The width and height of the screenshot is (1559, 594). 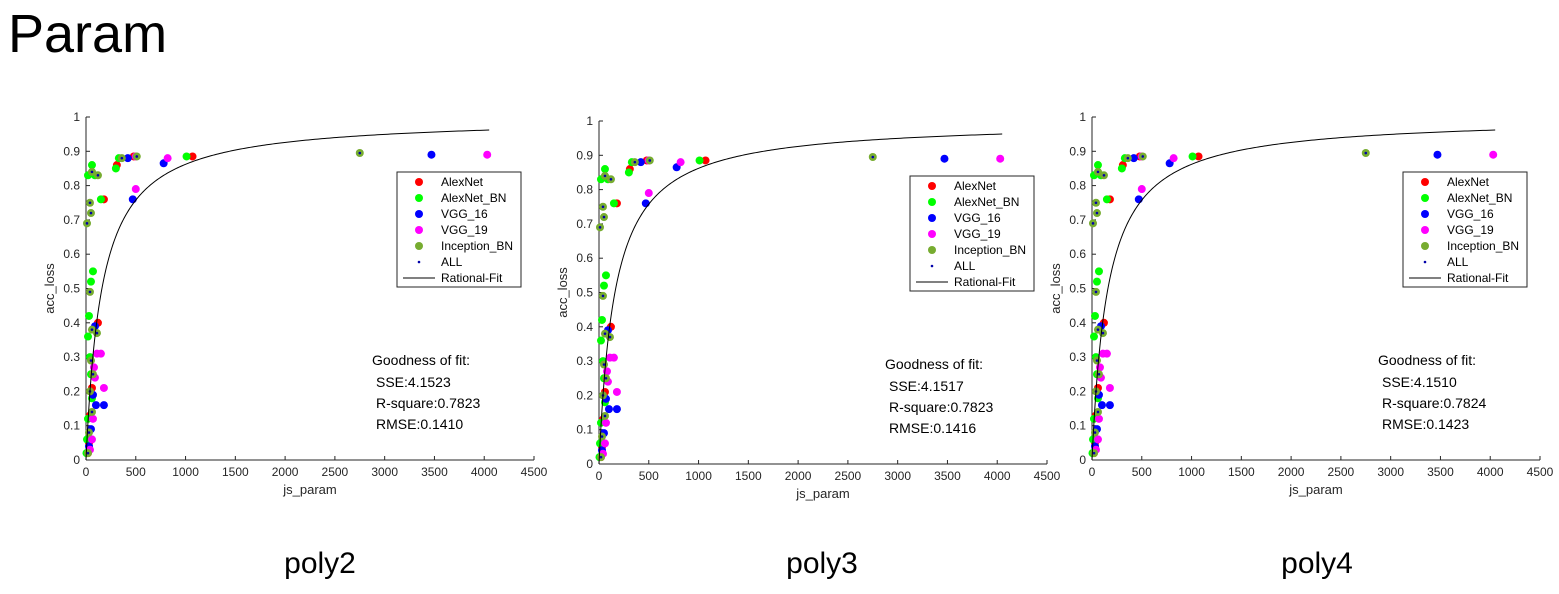 I want to click on point-alexnet, so click(x=192, y=156).